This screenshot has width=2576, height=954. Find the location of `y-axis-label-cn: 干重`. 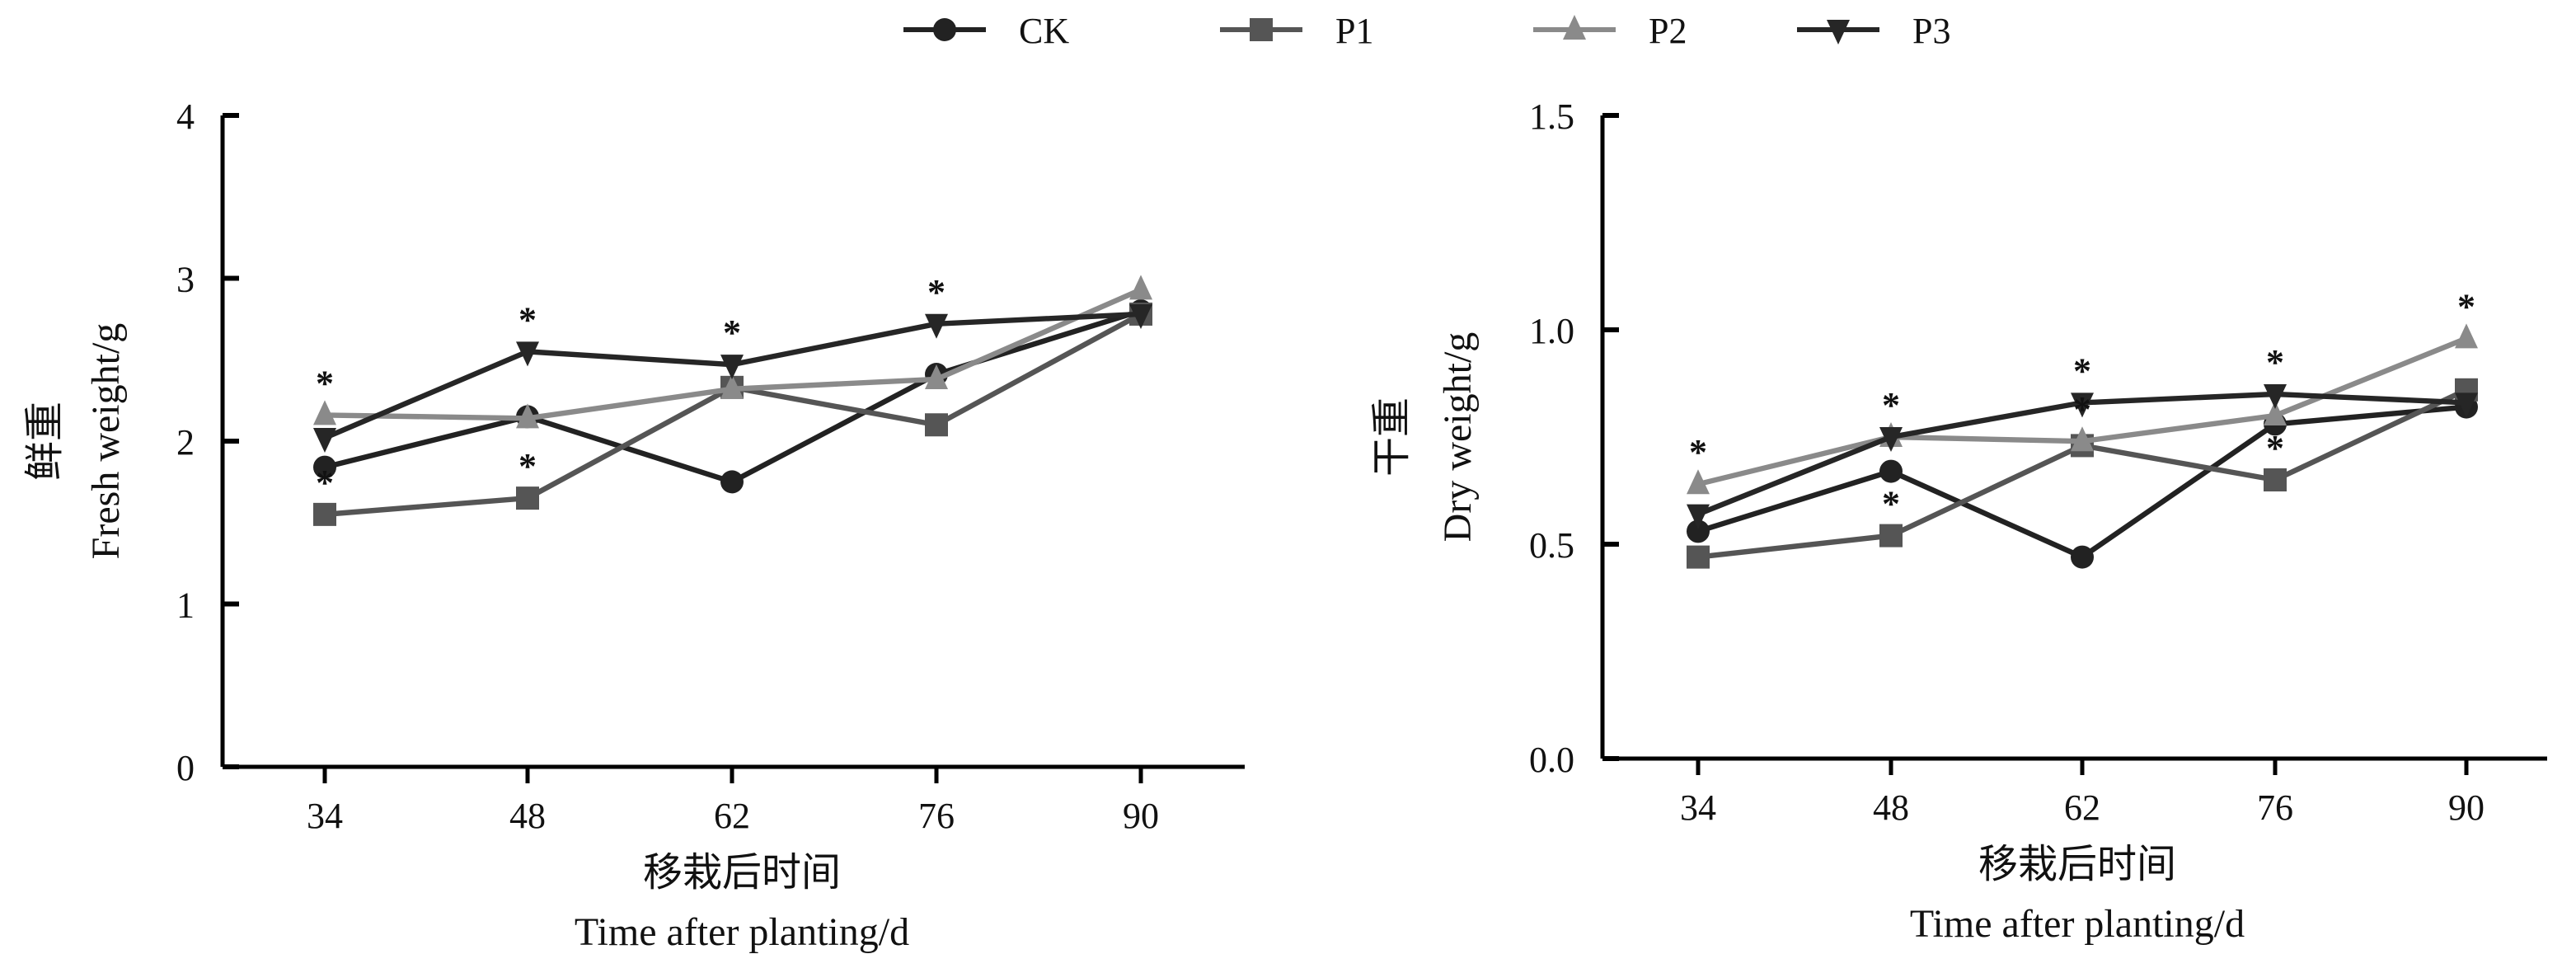

y-axis-label-cn: 干重 is located at coordinates (1392, 437).